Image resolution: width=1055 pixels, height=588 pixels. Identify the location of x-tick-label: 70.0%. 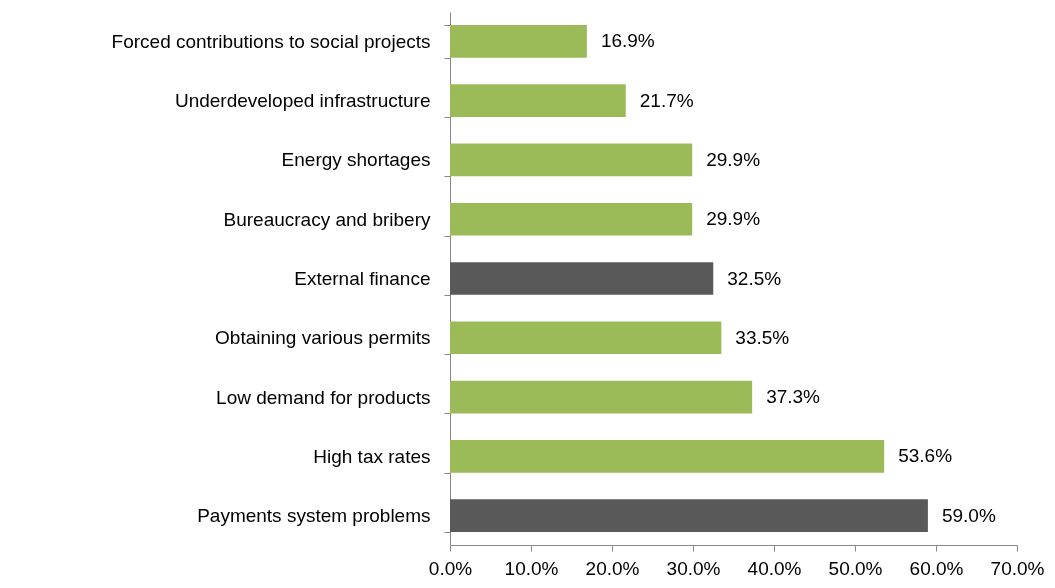
(1017, 568).